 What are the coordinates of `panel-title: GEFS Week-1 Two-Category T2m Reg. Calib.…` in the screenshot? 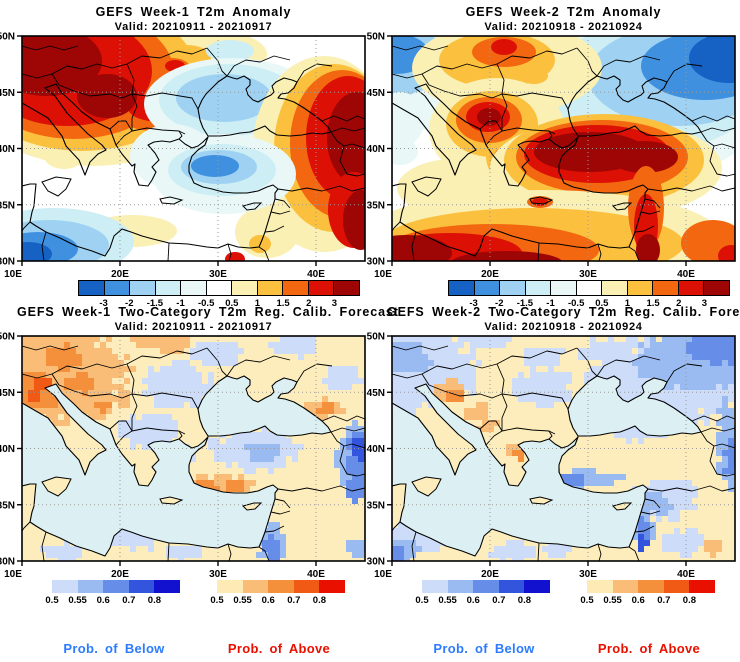 It's located at (208, 312).